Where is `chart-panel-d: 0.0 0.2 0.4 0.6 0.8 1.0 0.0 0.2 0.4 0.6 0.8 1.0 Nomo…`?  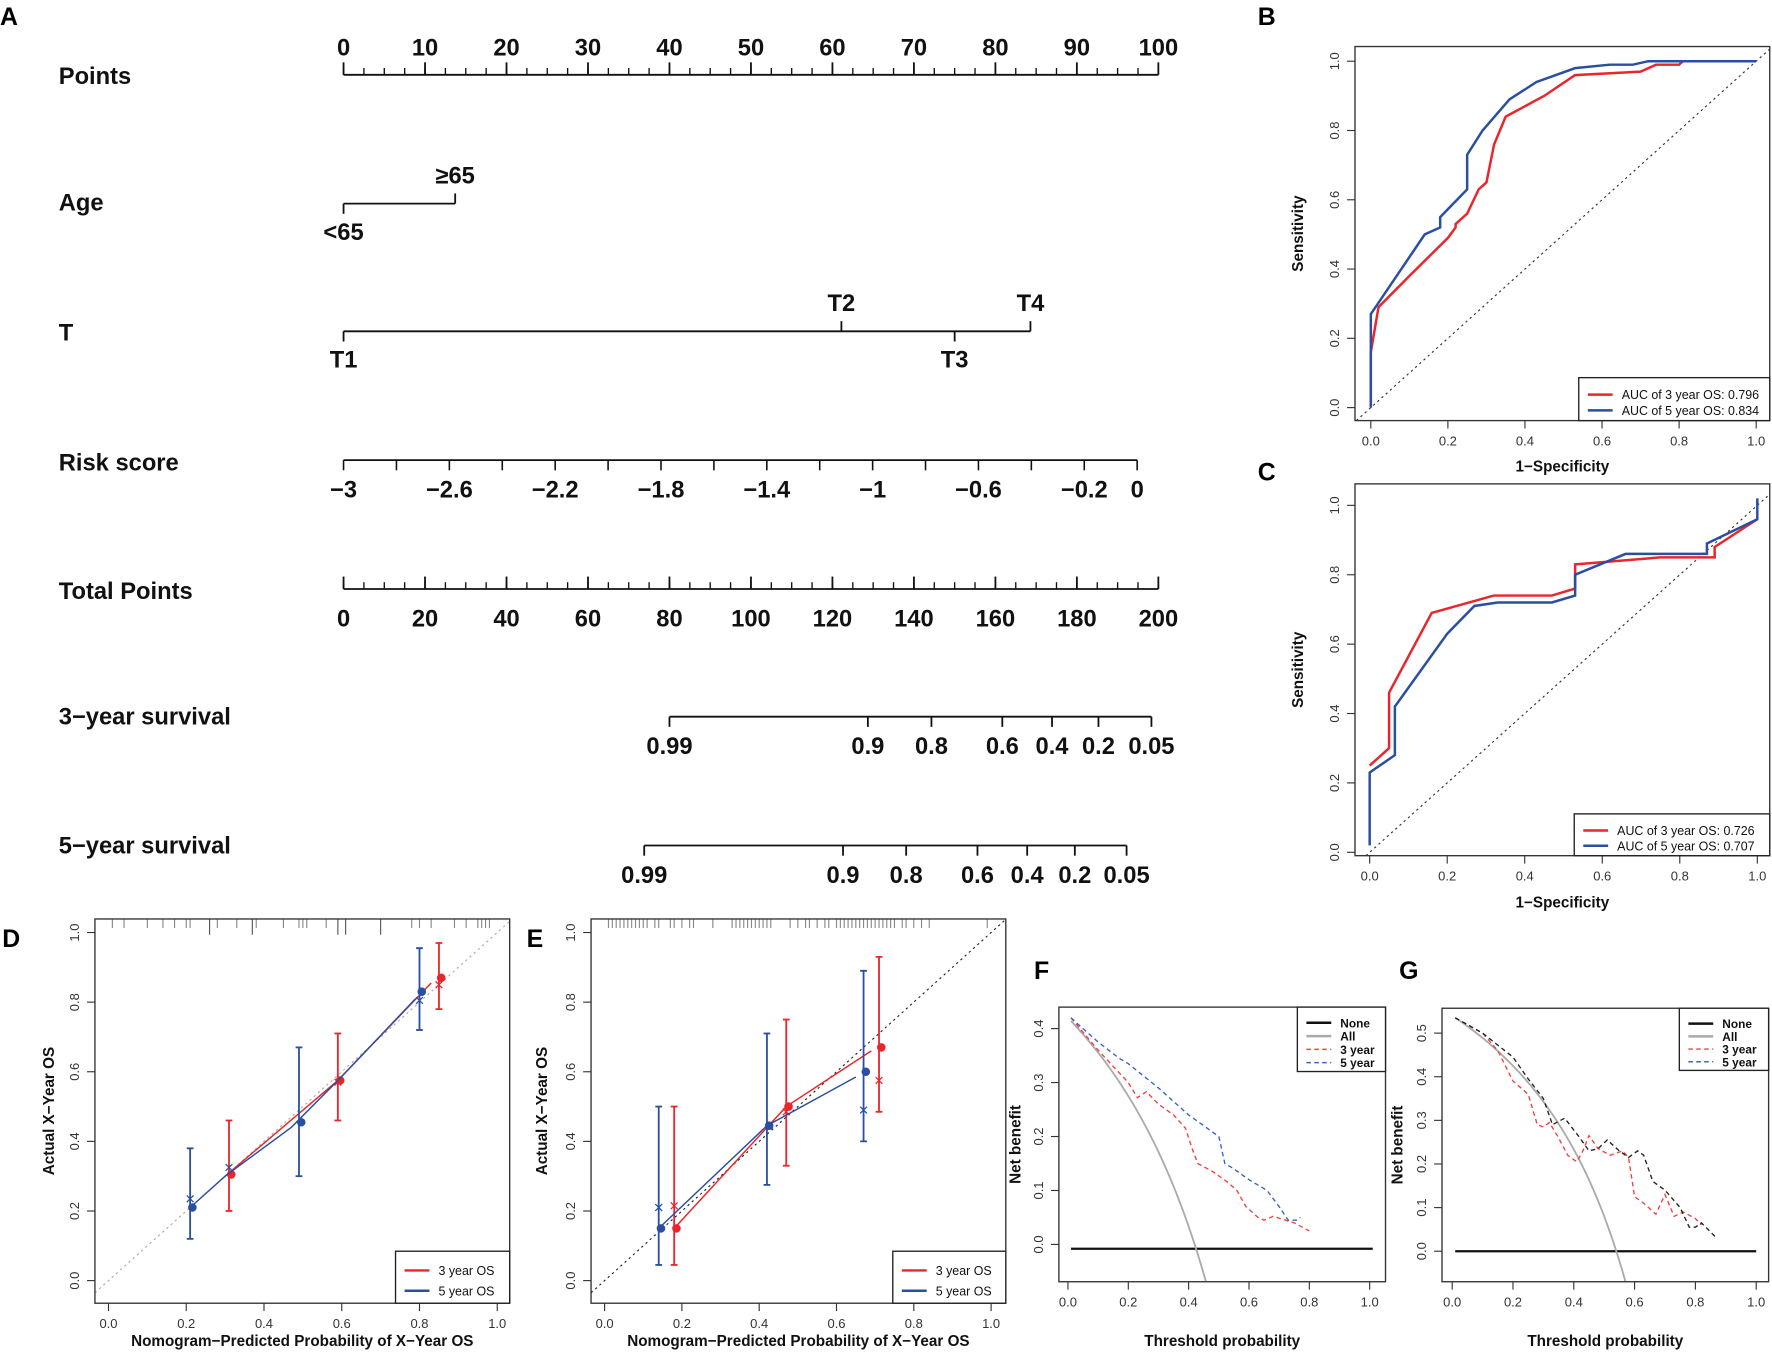 chart-panel-d: 0.0 0.2 0.4 0.6 0.8 1.0 0.0 0.2 0.4 0.6 0.8 1.0 Nomo… is located at coordinates (276, 1134).